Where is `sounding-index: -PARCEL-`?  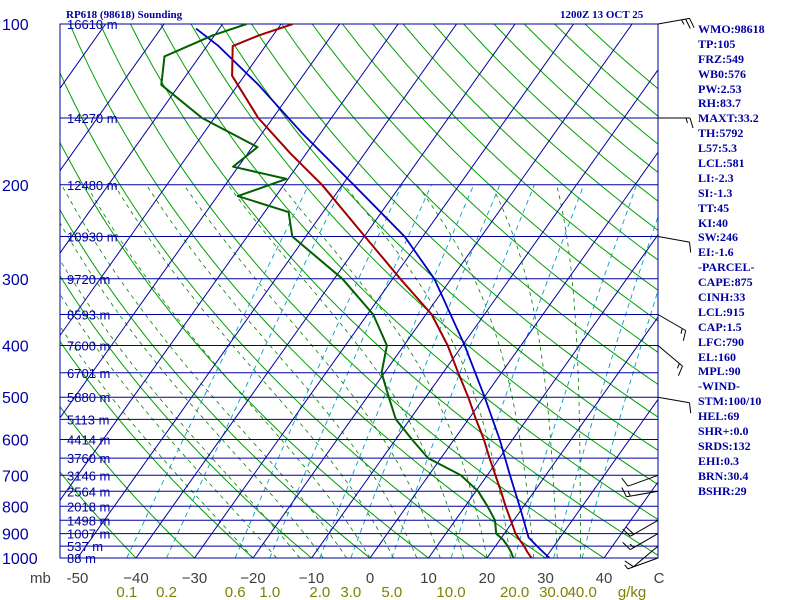 sounding-index: -PARCEL- is located at coordinates (726, 267).